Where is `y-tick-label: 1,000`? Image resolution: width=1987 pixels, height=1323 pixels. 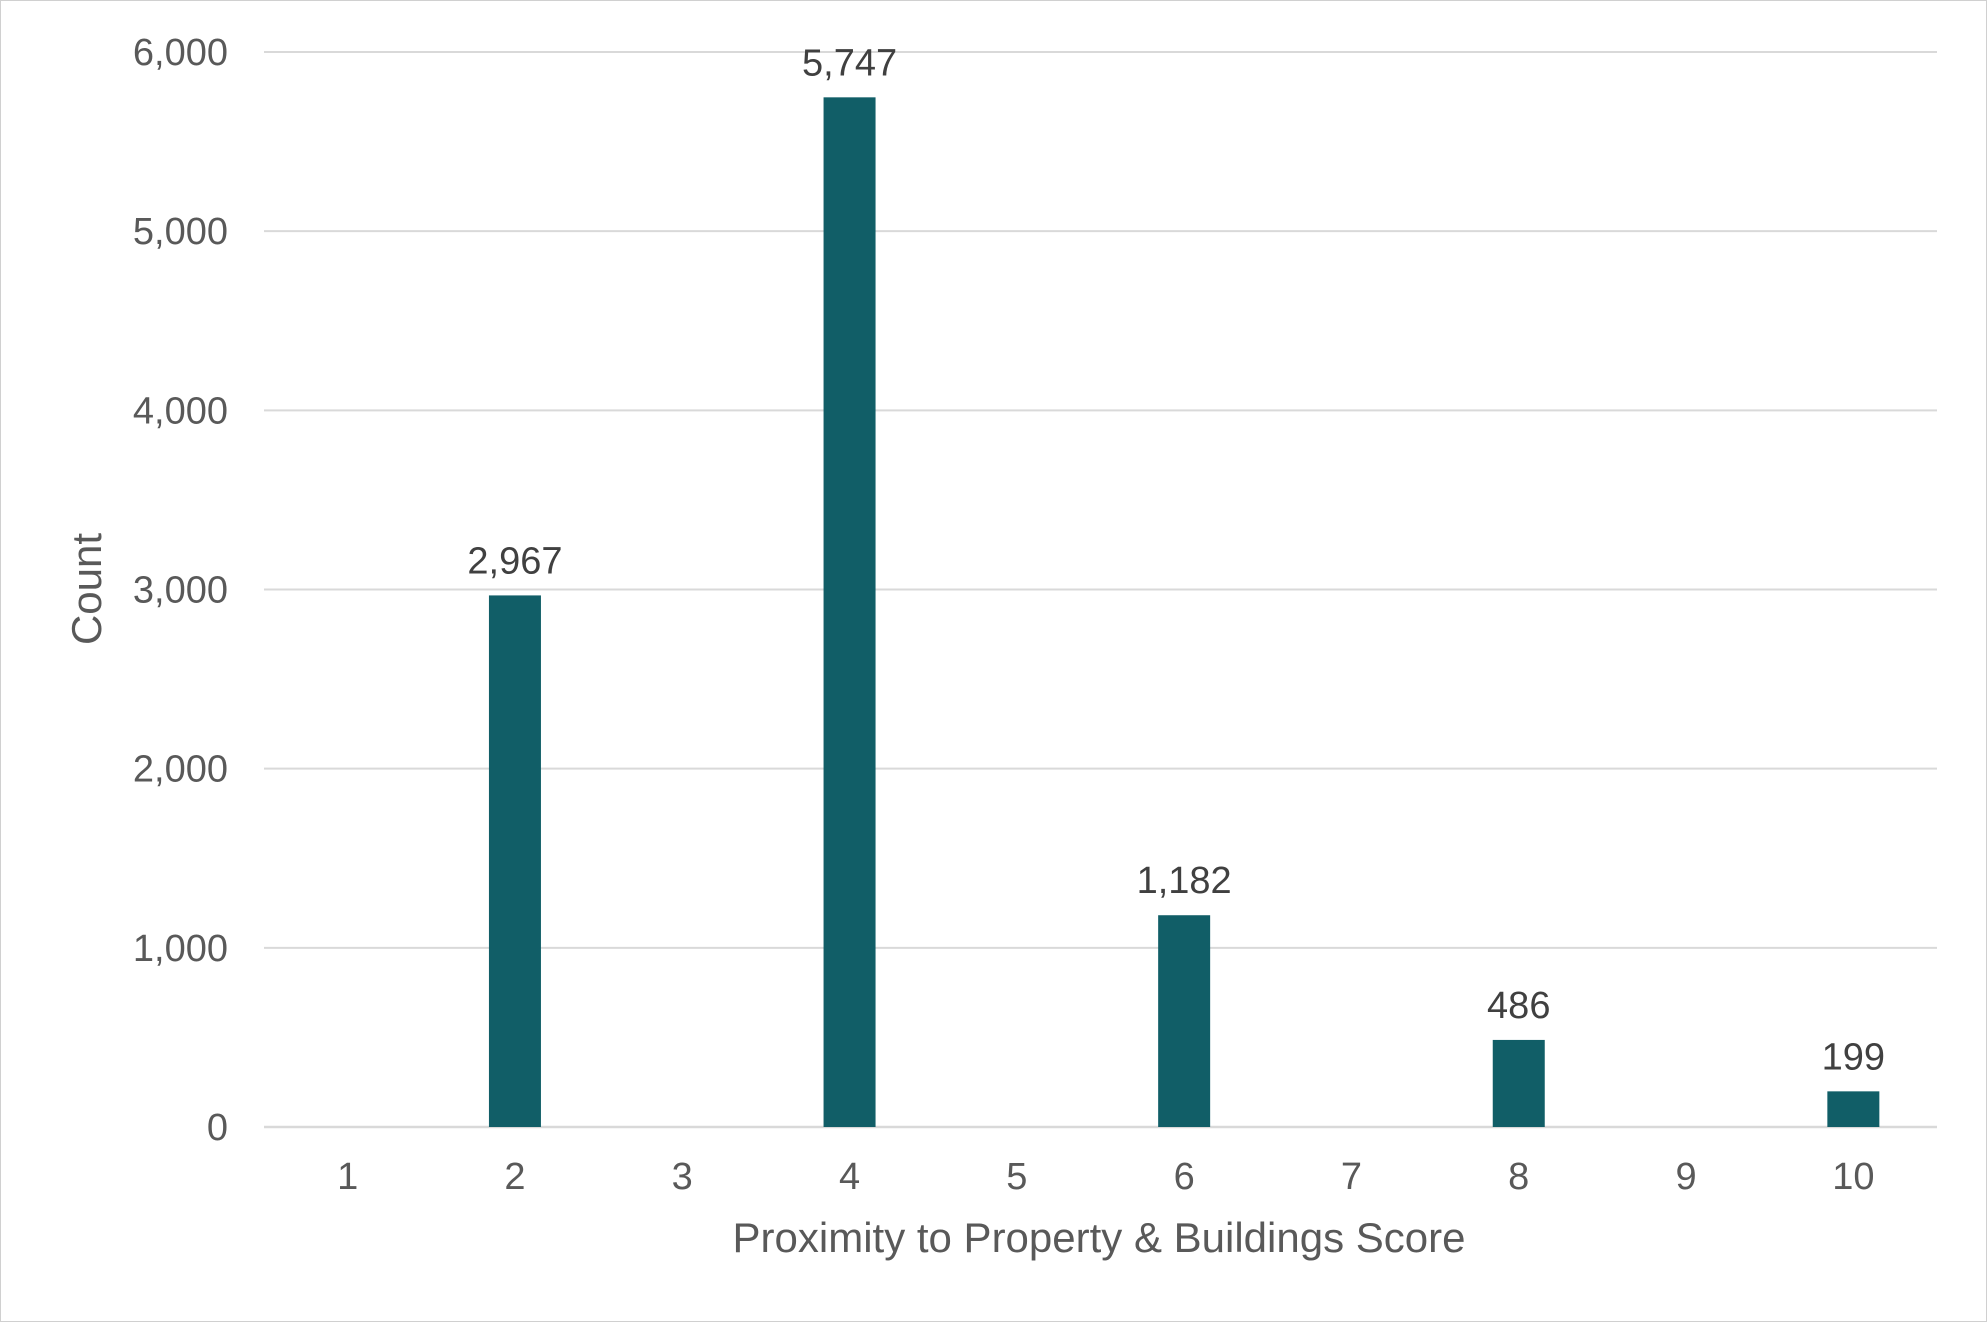 y-tick-label: 1,000 is located at coordinates (180, 949).